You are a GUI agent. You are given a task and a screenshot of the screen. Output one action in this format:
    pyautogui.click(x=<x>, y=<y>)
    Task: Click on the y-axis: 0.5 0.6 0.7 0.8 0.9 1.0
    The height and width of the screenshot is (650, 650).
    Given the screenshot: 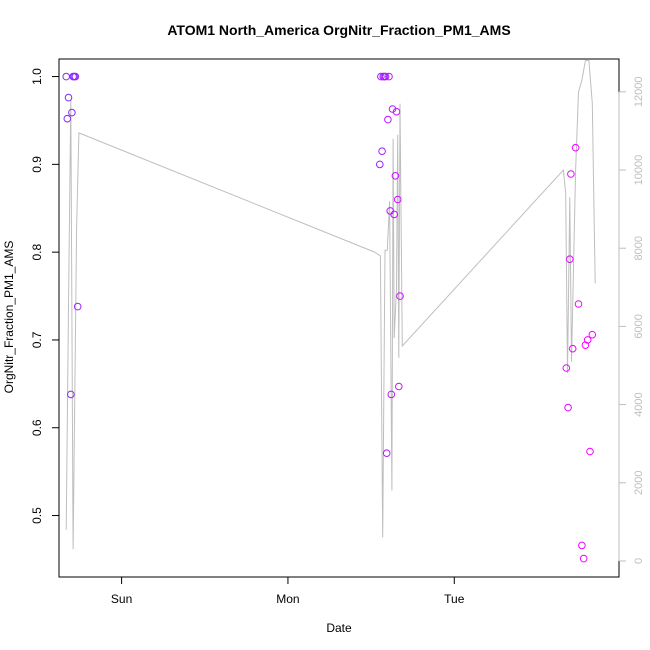 What is the action you would take?
    pyautogui.click(x=45, y=296)
    